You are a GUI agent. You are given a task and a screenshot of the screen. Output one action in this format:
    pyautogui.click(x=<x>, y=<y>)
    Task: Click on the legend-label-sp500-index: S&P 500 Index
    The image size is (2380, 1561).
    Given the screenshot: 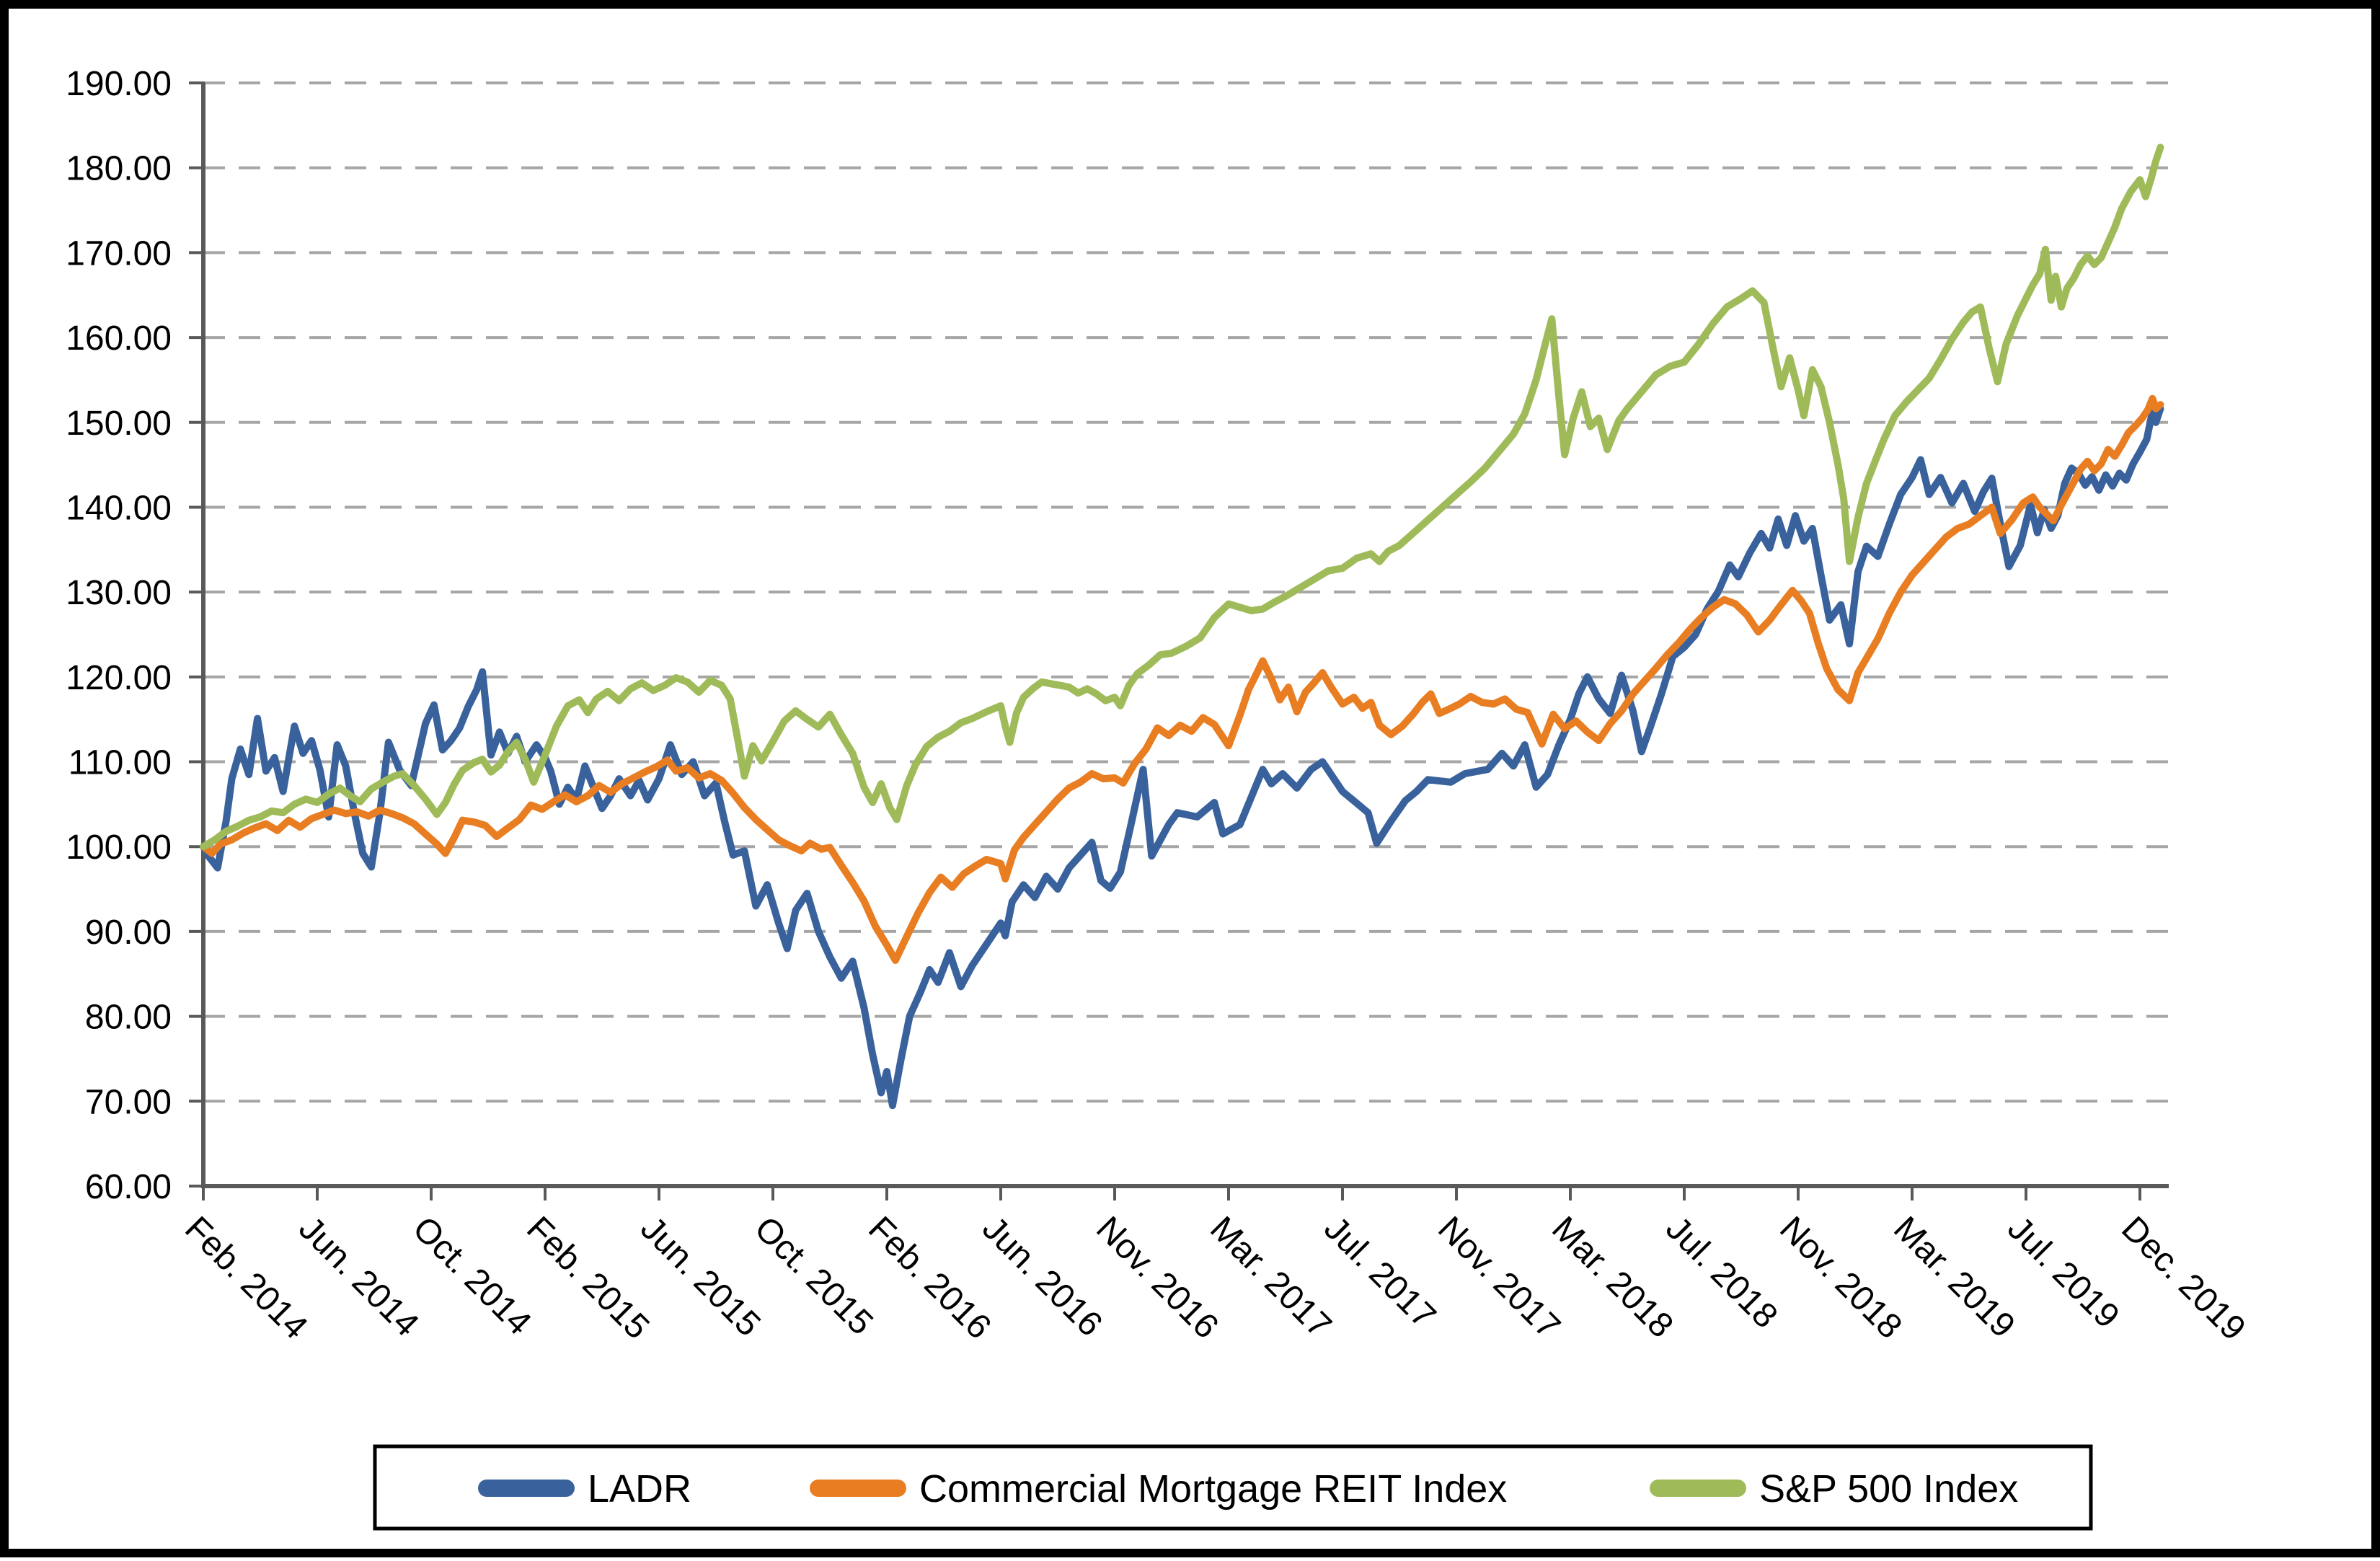 What is the action you would take?
    pyautogui.click(x=1888, y=1489)
    